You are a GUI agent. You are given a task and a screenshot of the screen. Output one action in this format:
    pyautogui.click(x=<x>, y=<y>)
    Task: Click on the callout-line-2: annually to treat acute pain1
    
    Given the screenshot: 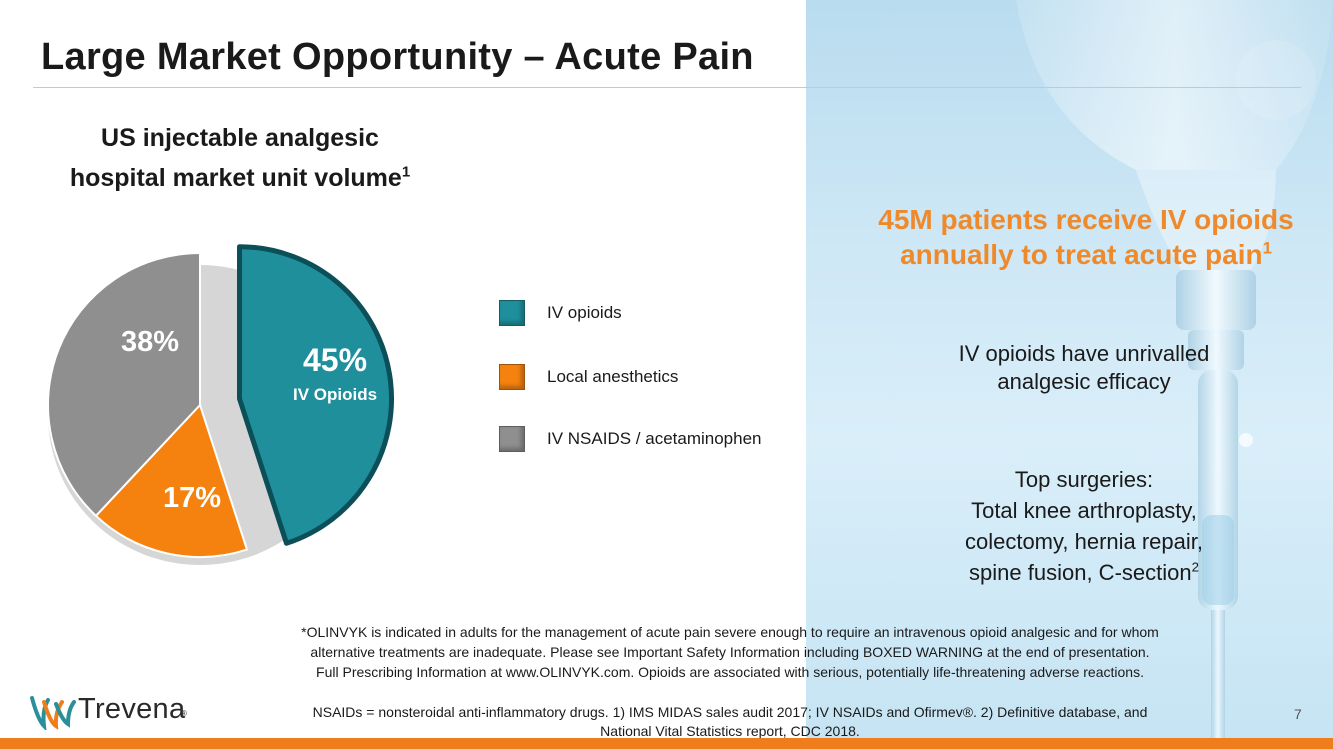 What is the action you would take?
    pyautogui.click(x=1084, y=254)
    